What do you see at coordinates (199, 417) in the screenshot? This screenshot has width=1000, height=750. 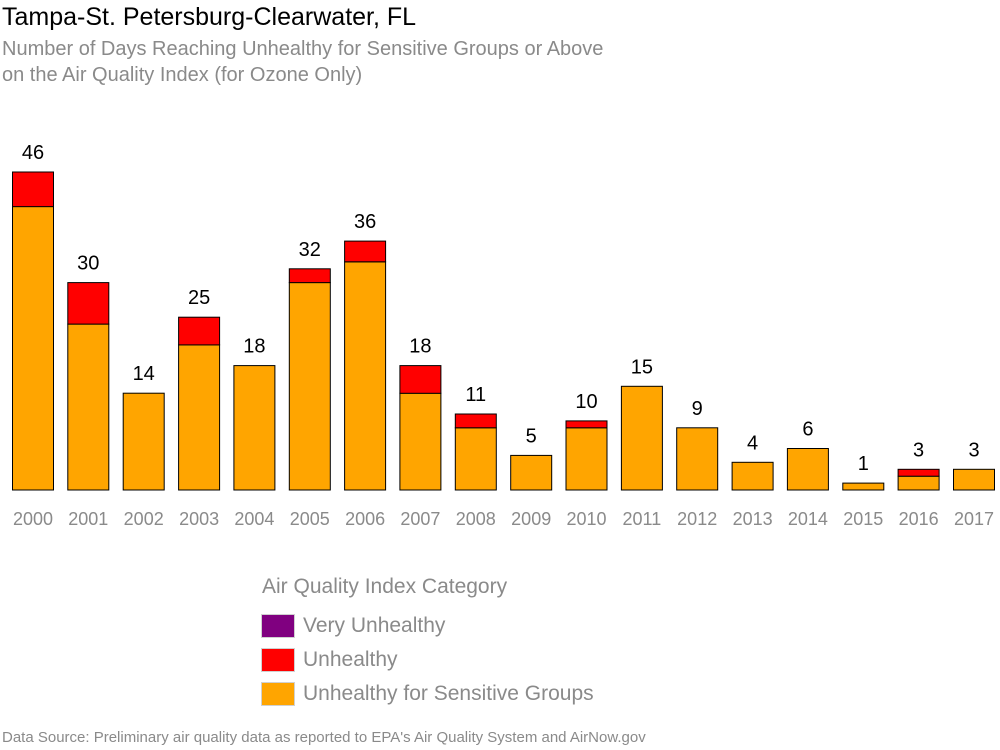 I see `bar-unhealthy-for-sensitive-groups-2003` at bounding box center [199, 417].